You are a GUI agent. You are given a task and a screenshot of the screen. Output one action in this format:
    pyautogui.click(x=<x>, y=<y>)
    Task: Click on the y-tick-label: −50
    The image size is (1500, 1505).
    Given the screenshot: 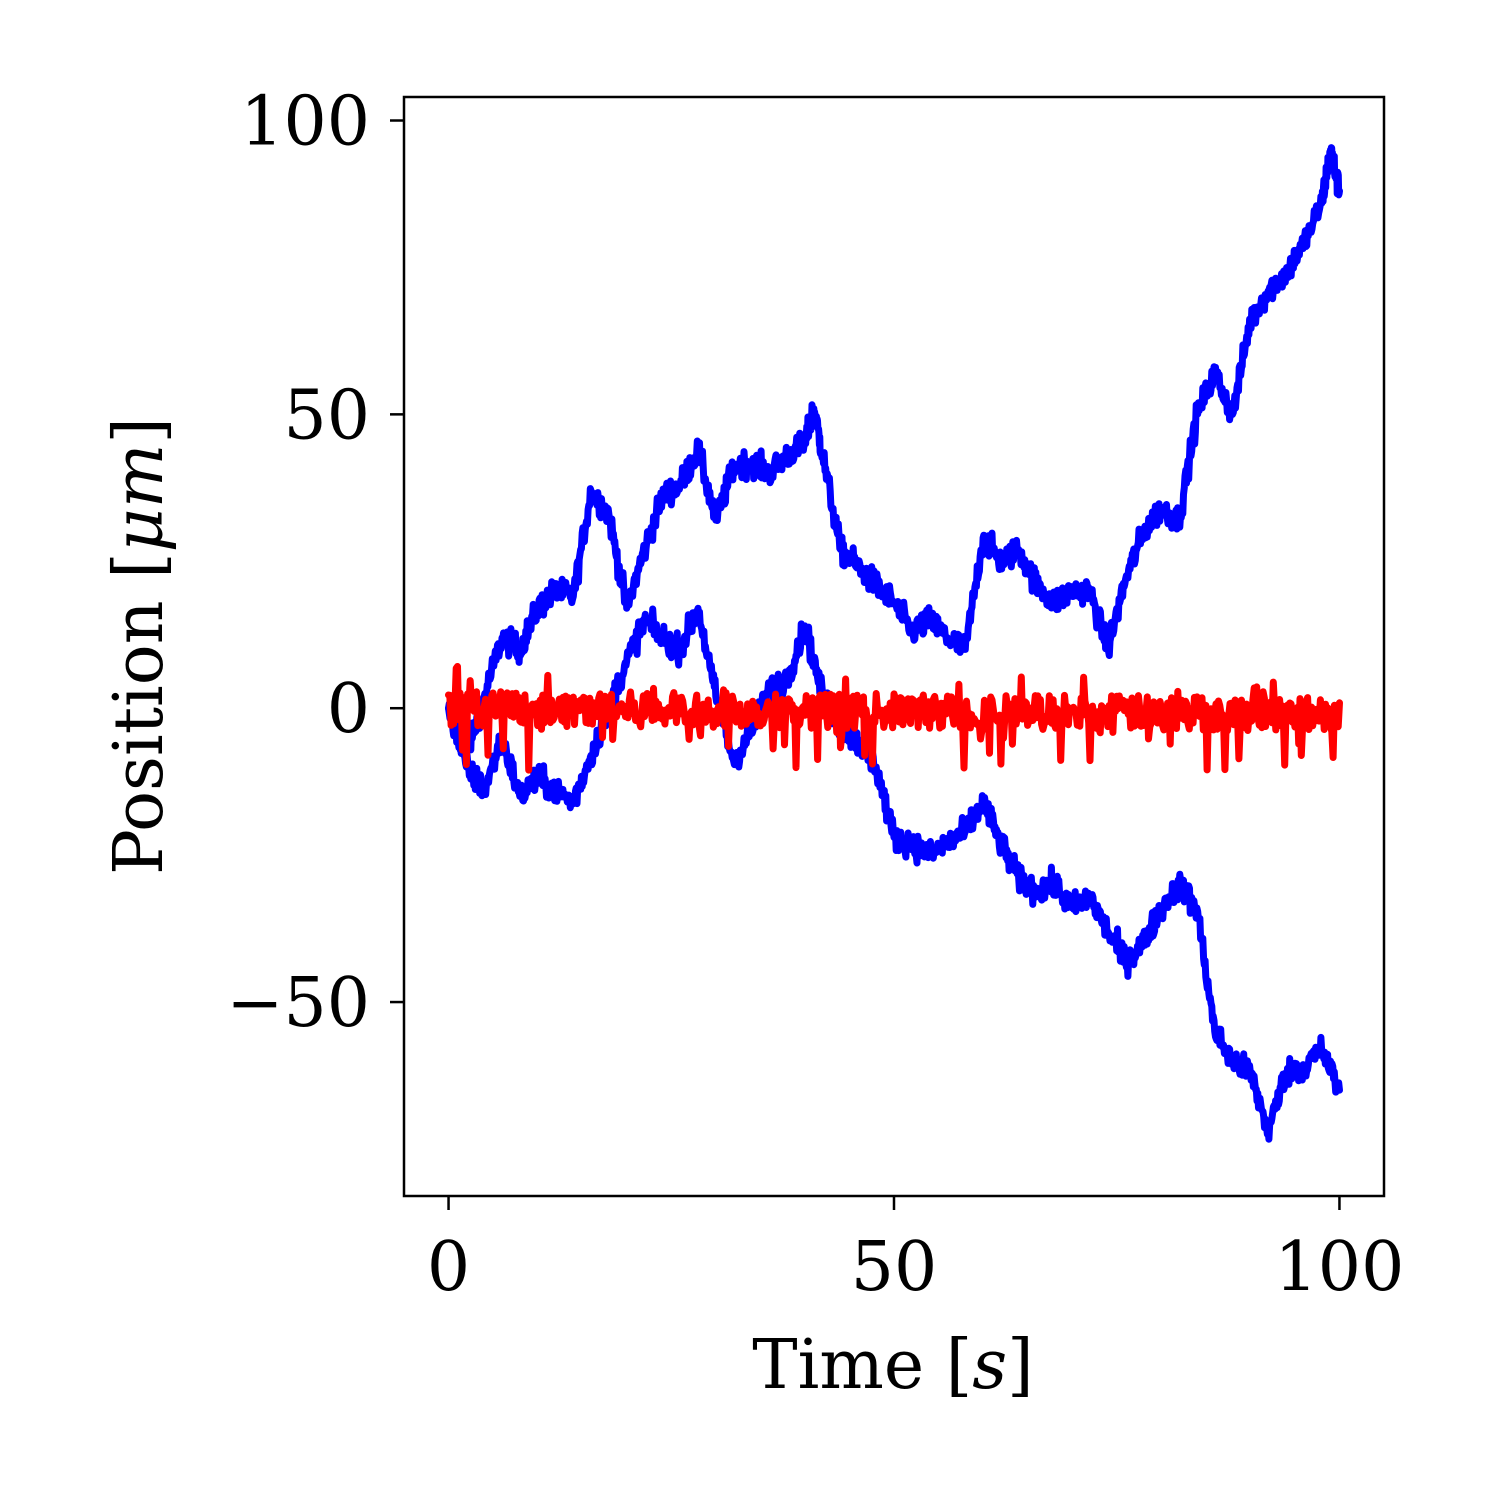 What is the action you would take?
    pyautogui.click(x=298, y=1003)
    